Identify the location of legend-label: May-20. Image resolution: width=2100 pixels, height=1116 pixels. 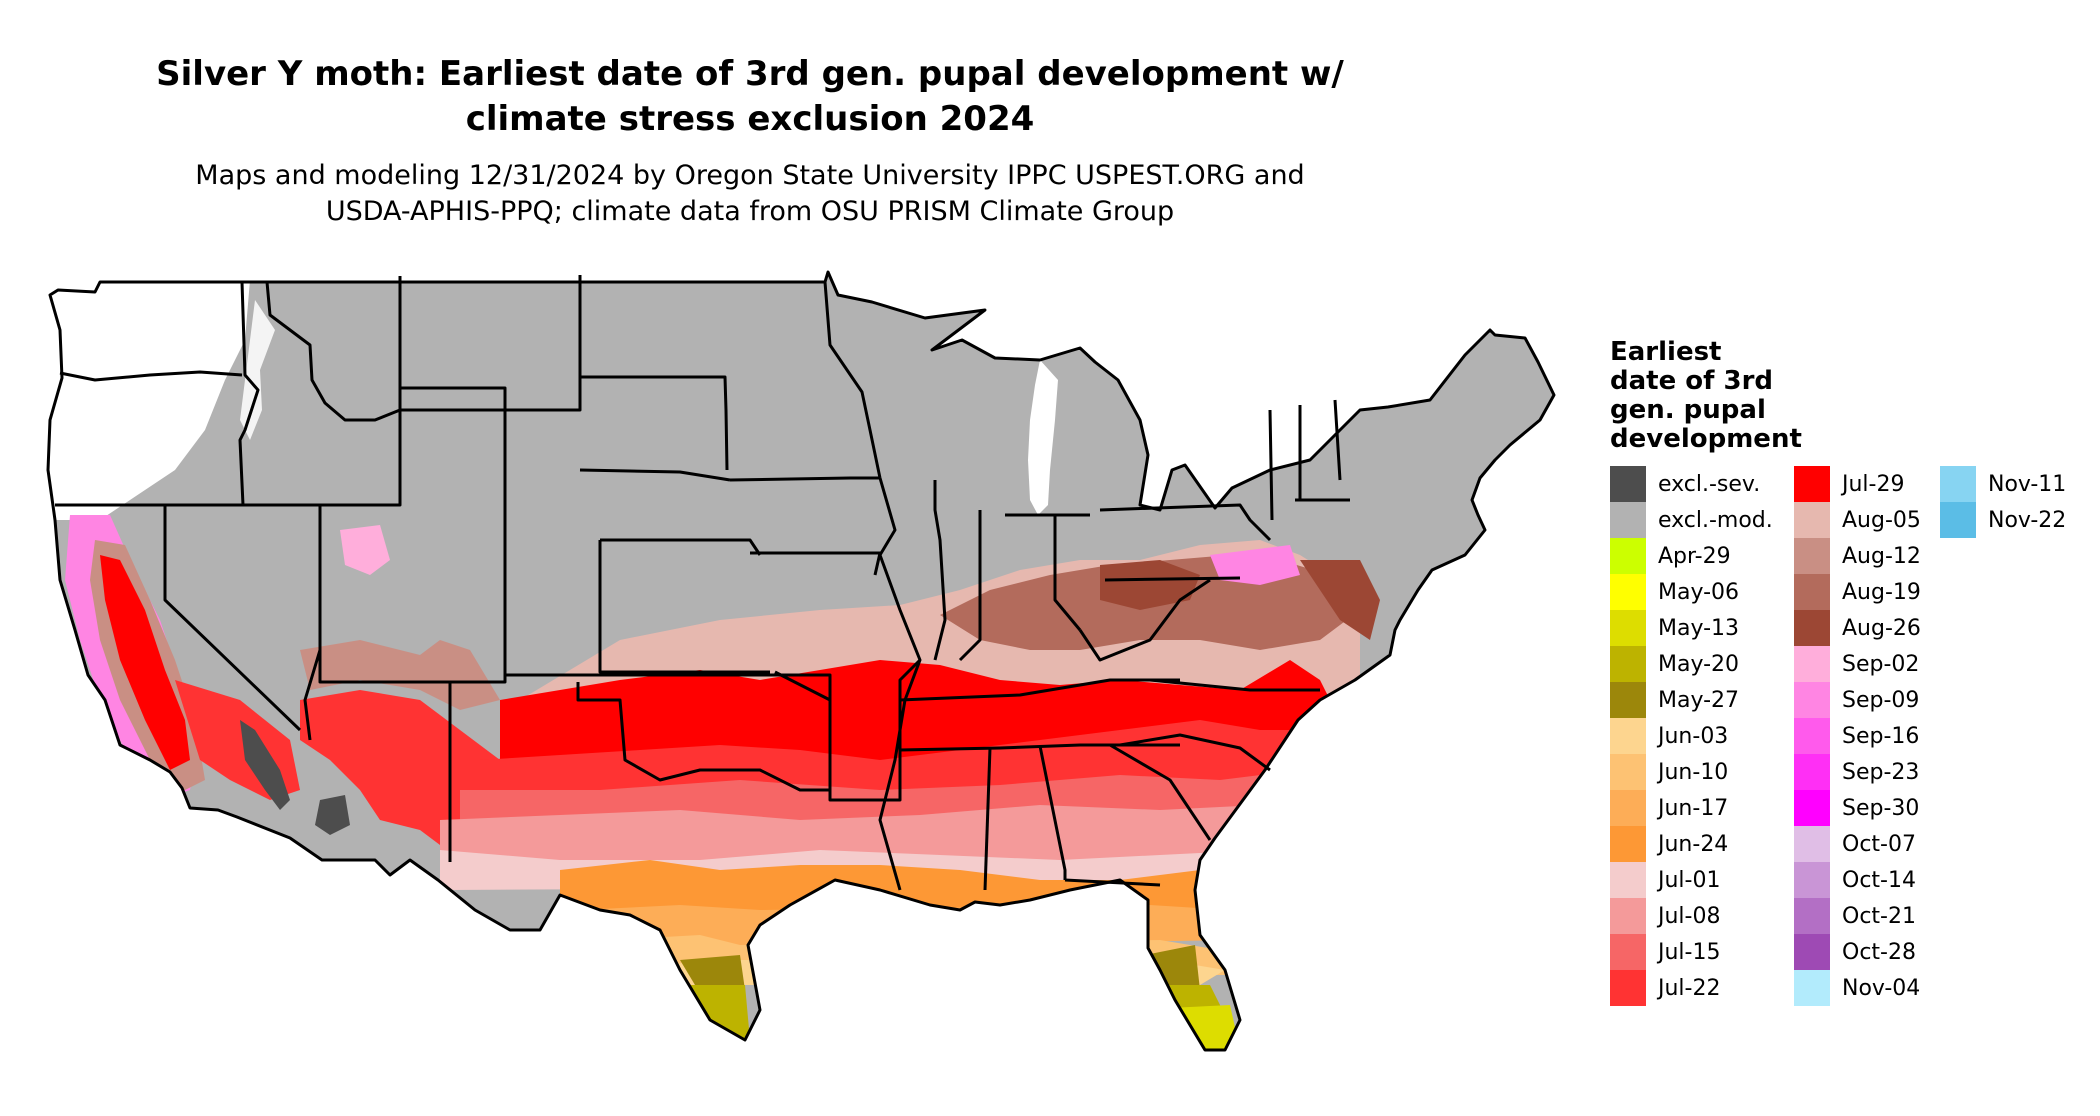
(1699, 664).